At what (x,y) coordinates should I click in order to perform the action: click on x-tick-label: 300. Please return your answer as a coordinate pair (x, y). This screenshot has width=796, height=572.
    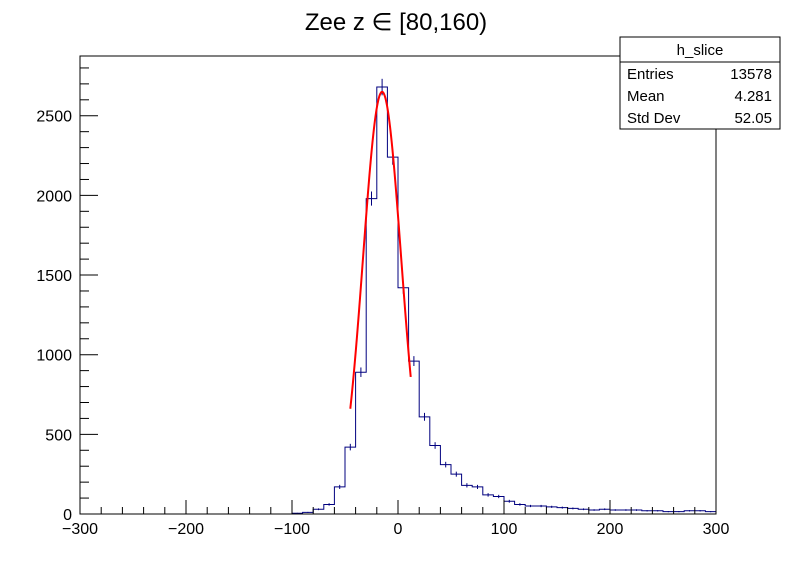
    Looking at the image, I should click on (716, 529).